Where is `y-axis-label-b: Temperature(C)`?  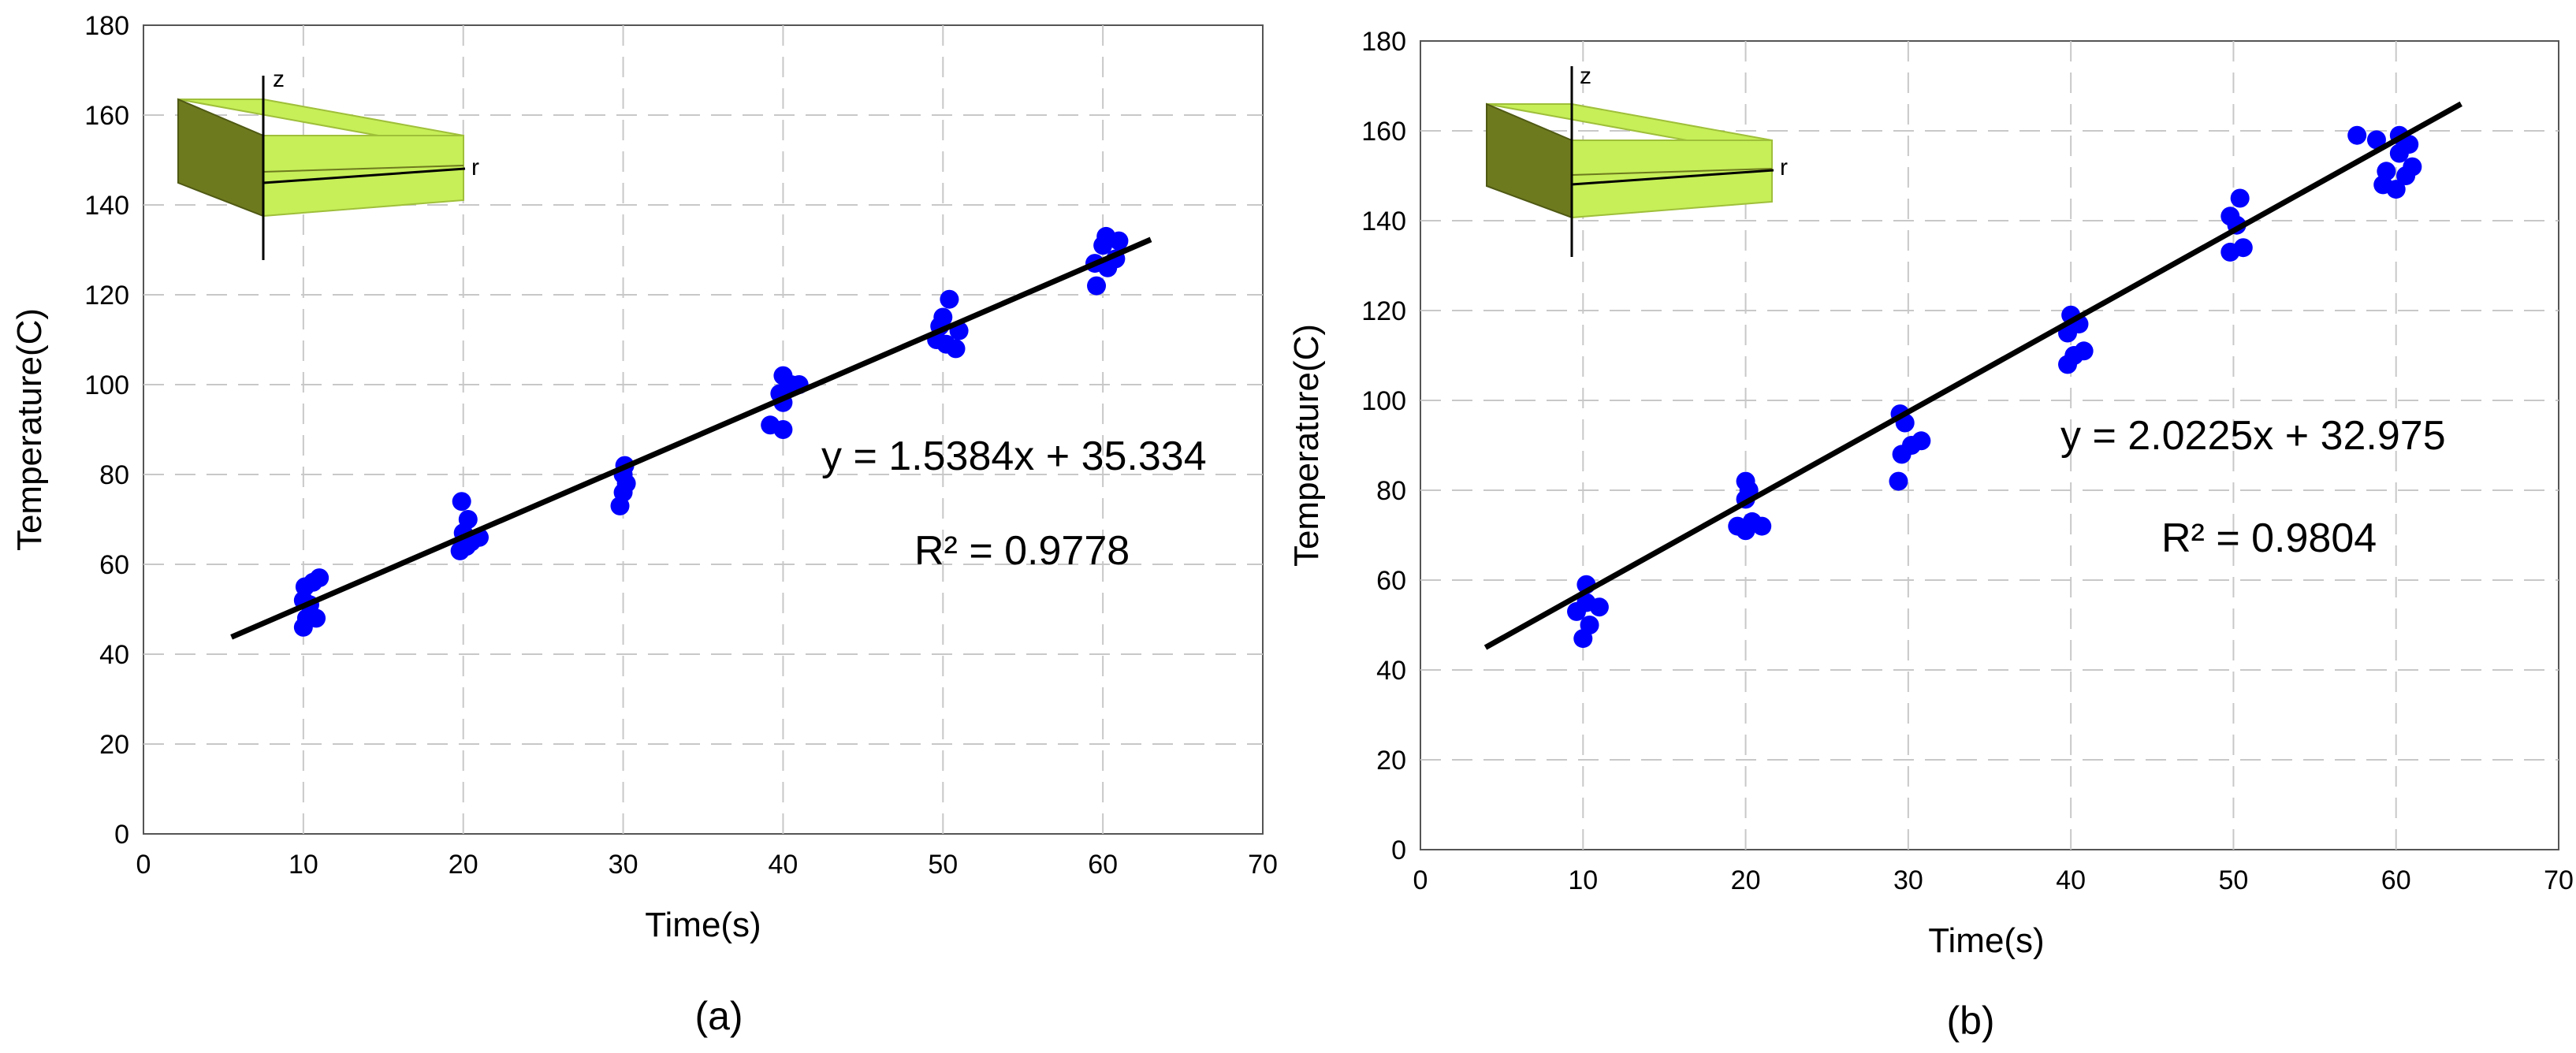 y-axis-label-b: Temperature(C) is located at coordinates (1306, 446).